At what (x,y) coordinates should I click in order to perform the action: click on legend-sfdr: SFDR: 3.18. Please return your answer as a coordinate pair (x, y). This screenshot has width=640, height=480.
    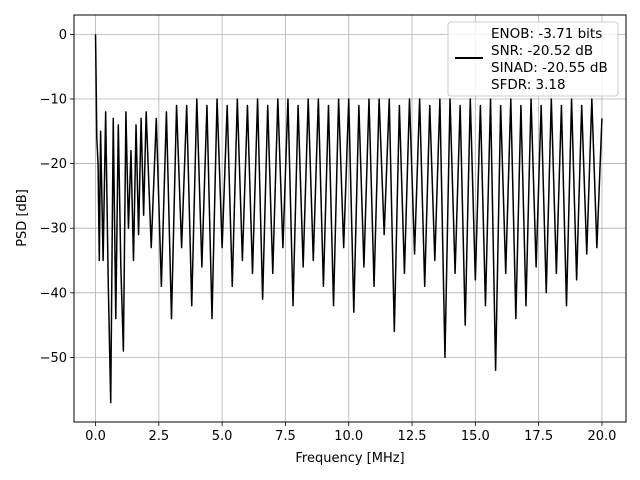
    Looking at the image, I should click on (528, 85).